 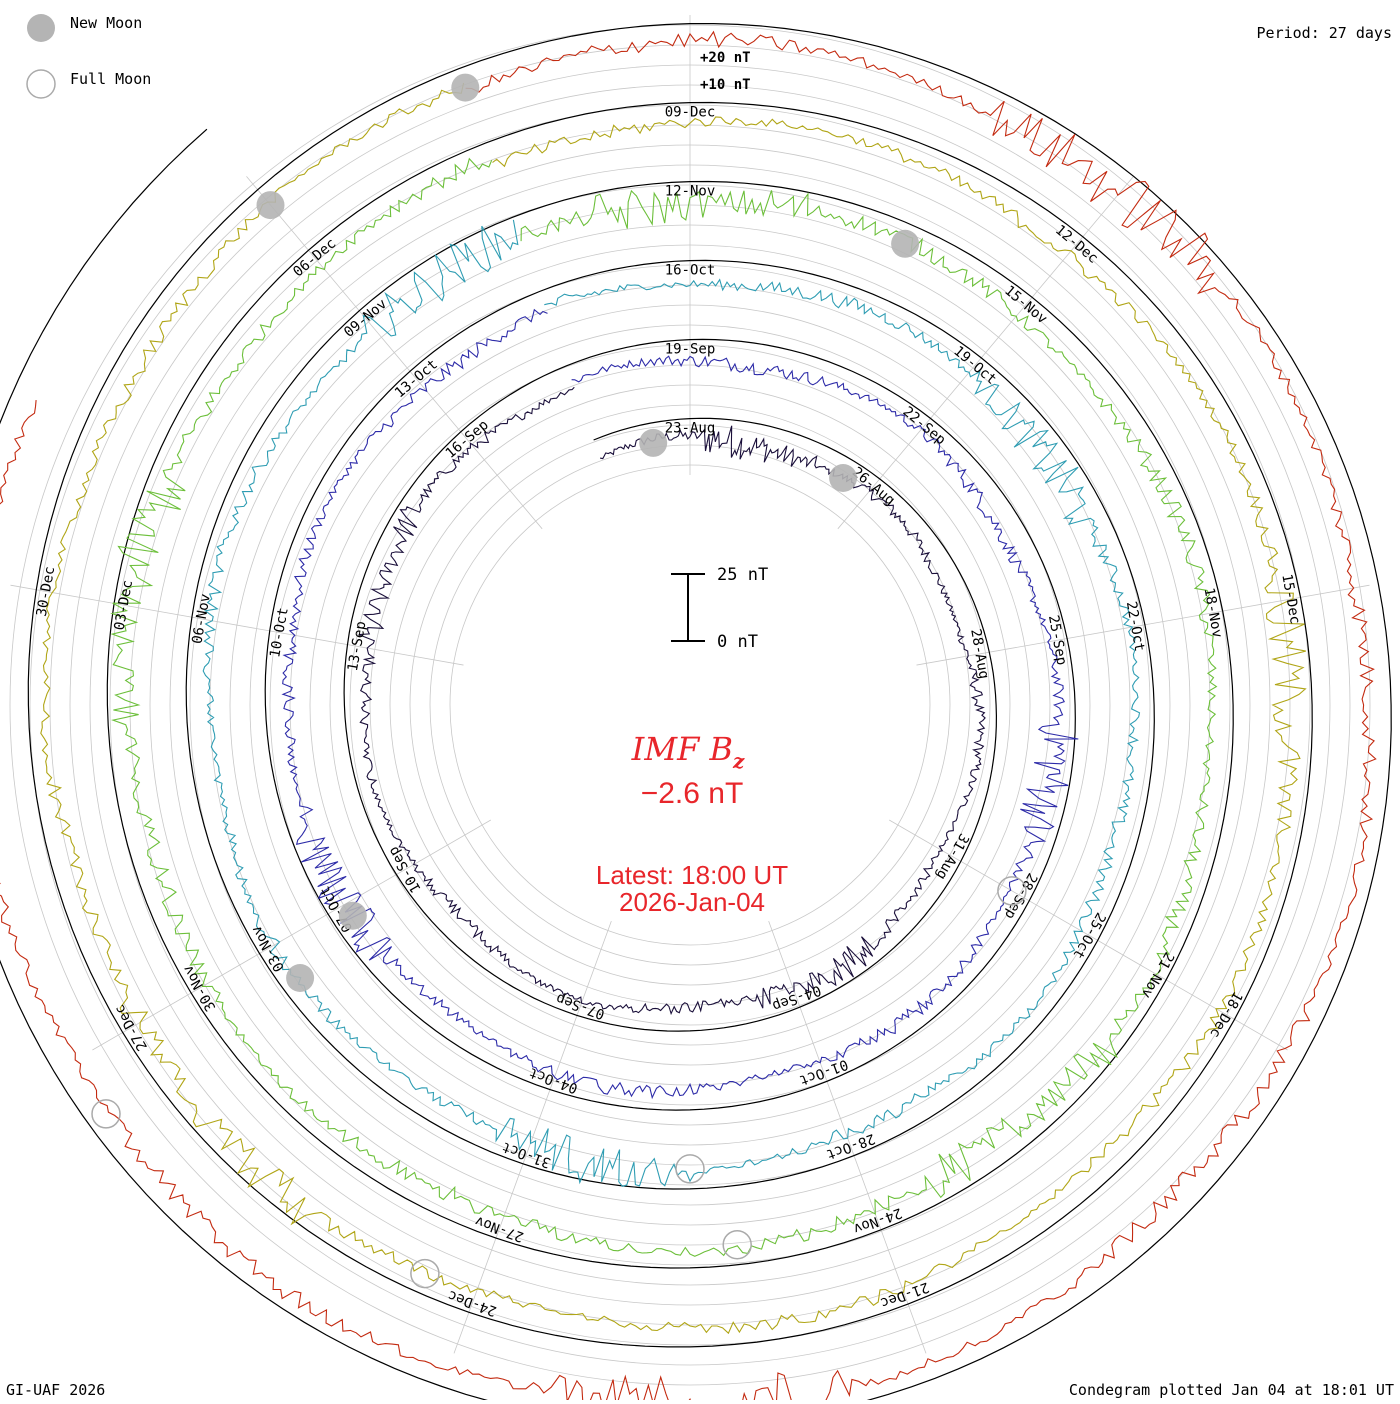 What do you see at coordinates (1135, 626) in the screenshot?
I see `date-tick-label: 22-Oct` at bounding box center [1135, 626].